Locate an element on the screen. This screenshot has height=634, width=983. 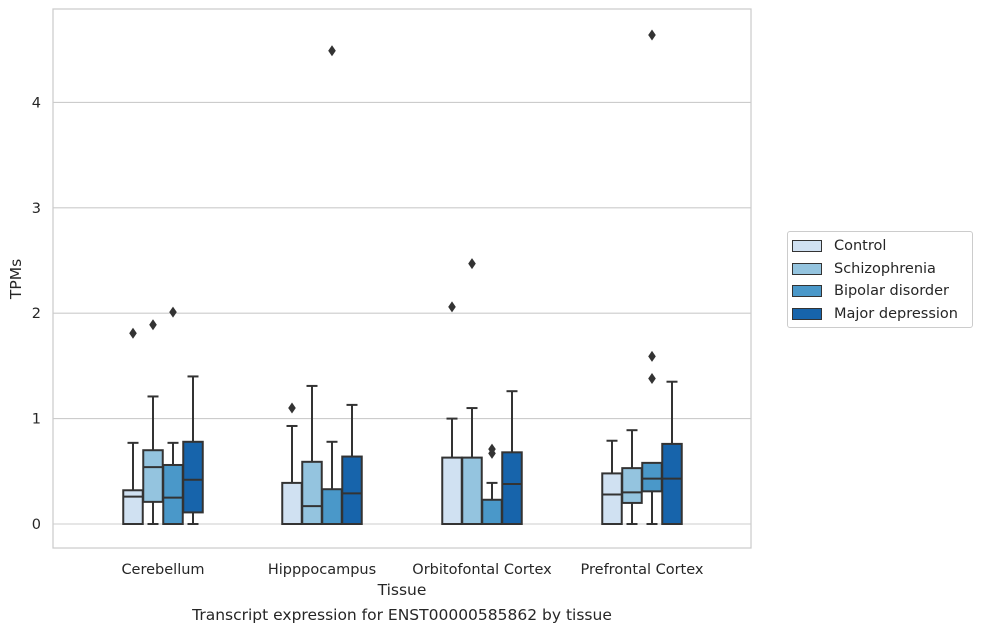
x-tick-label: Orbitofontal Cortex is located at coordinates (482, 570).